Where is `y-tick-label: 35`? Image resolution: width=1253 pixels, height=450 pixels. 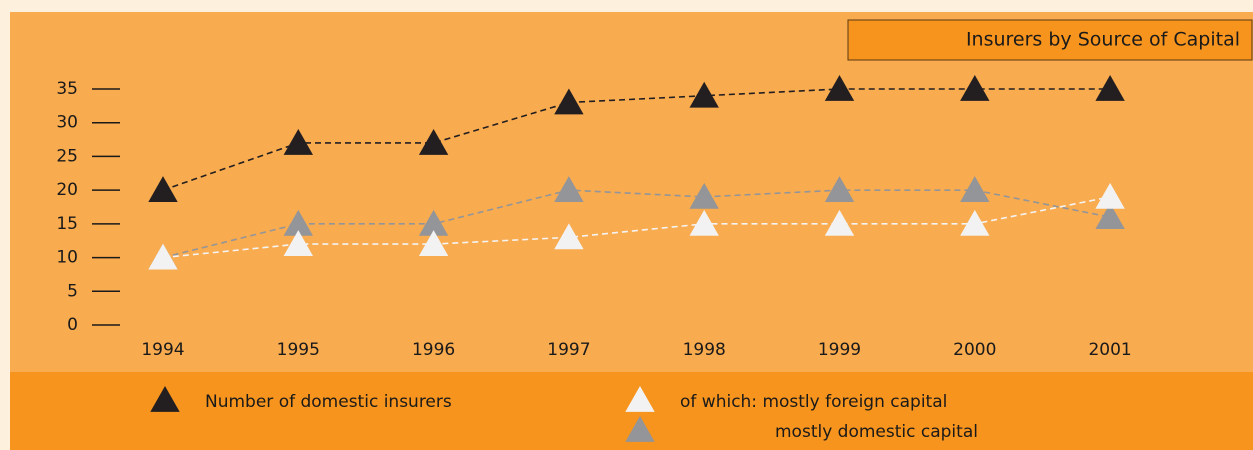
y-tick-label: 35 is located at coordinates (67, 89).